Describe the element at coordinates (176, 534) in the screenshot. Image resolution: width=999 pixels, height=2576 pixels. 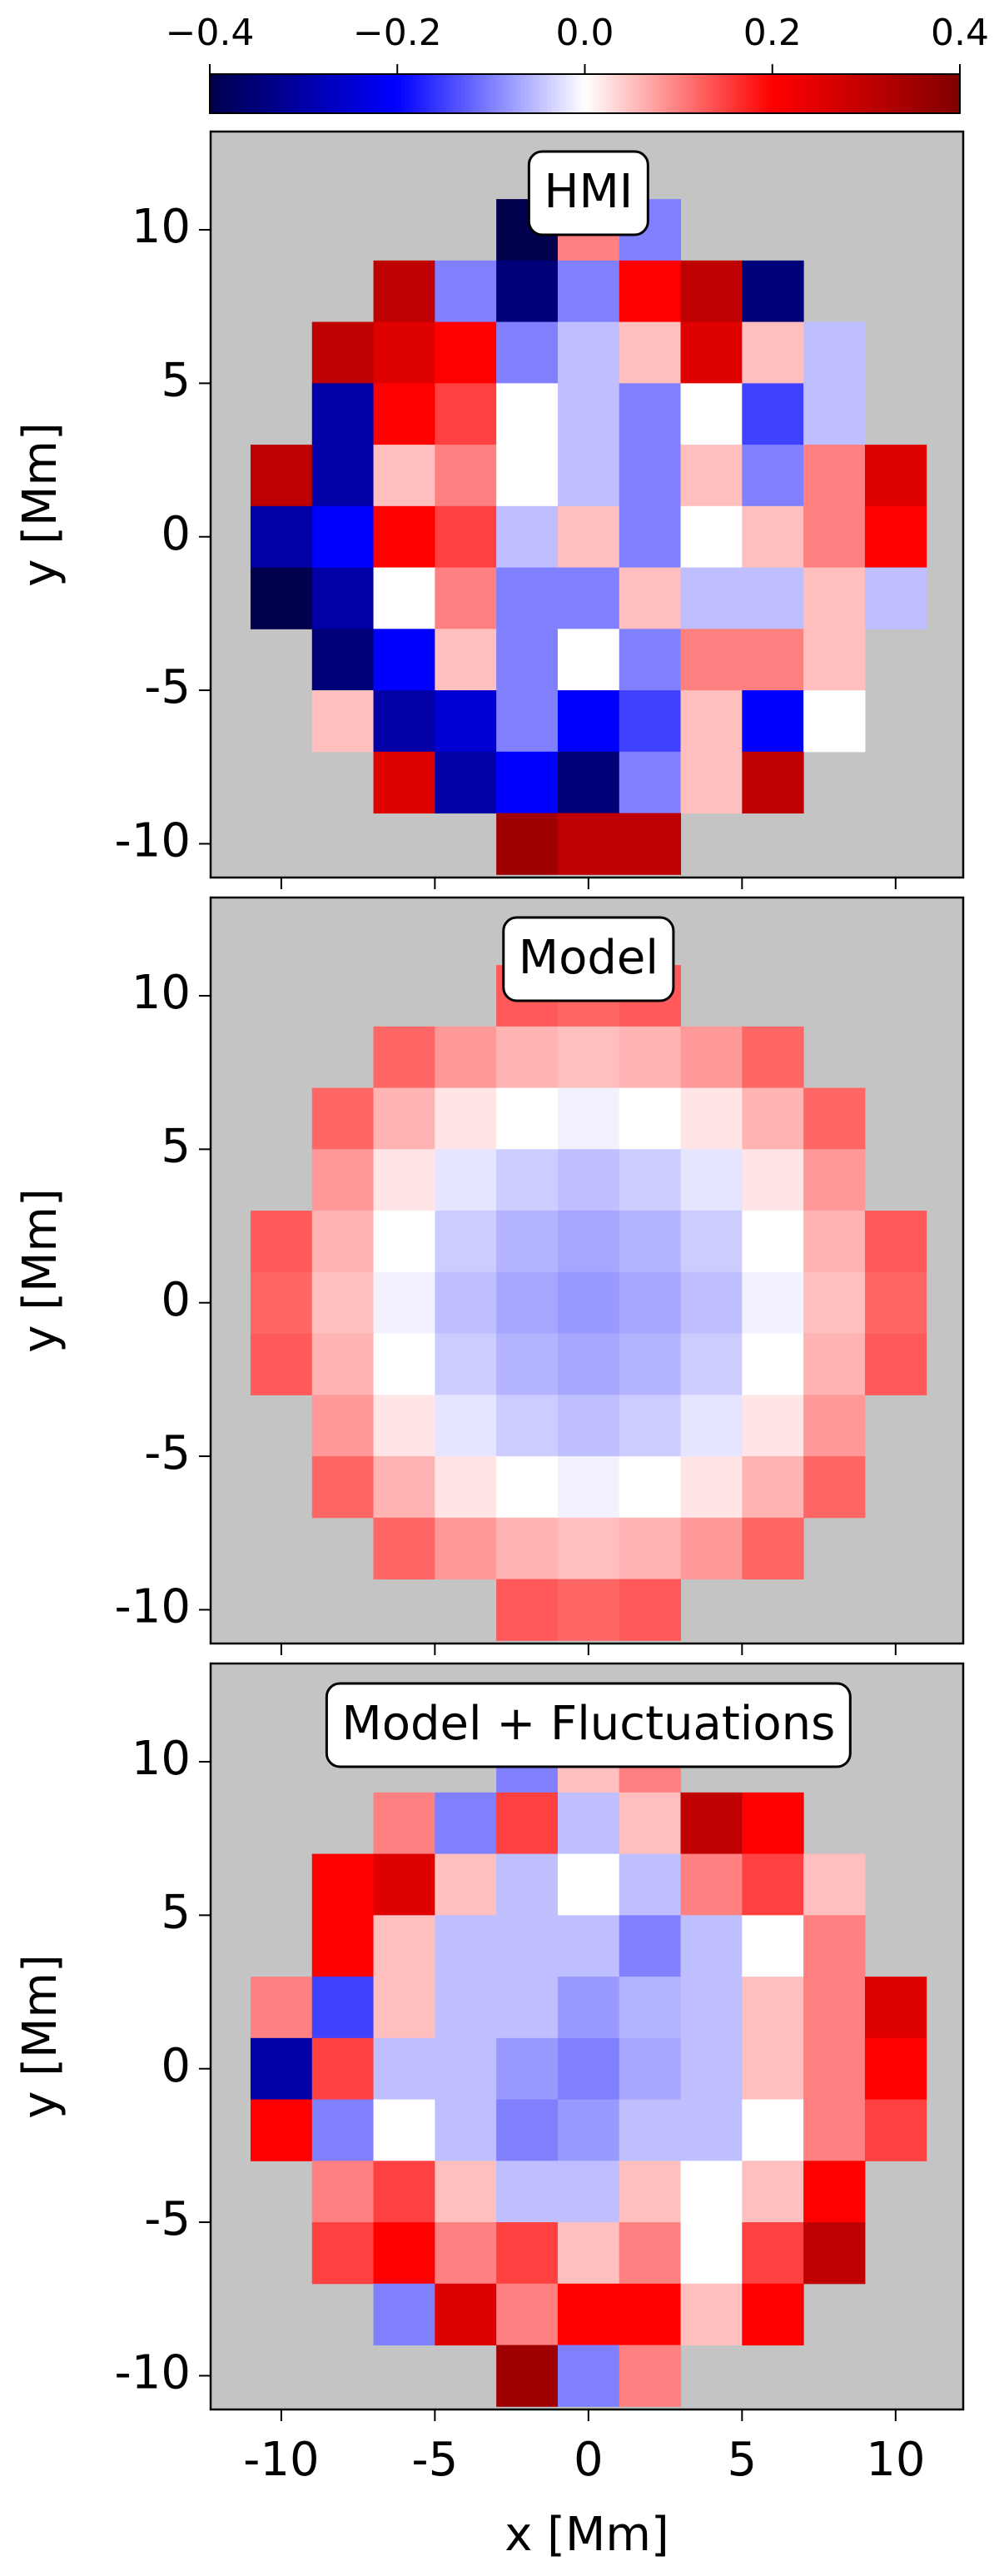
I see `y-tick-label: 0` at that location.